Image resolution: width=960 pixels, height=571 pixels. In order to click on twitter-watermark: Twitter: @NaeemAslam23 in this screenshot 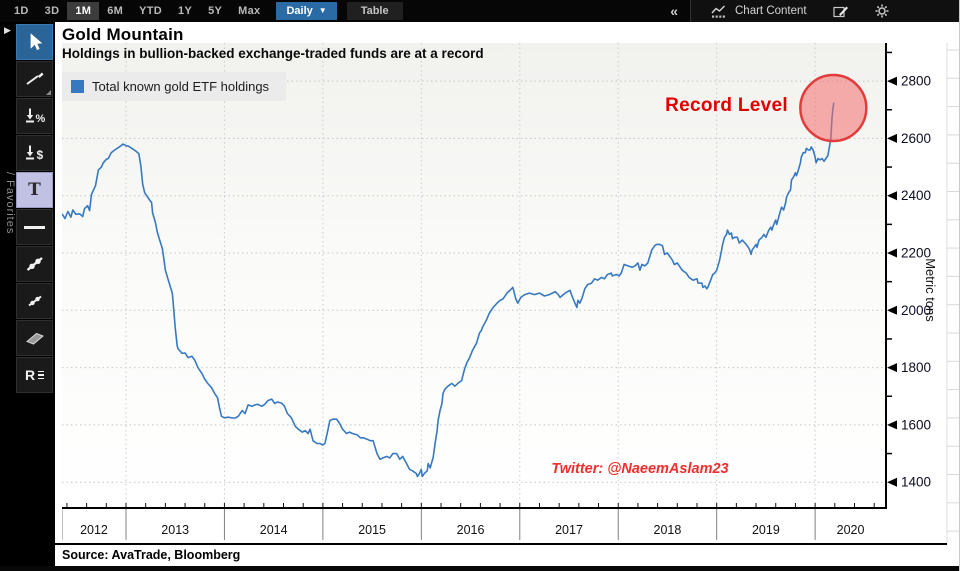, I will do `click(640, 469)`.